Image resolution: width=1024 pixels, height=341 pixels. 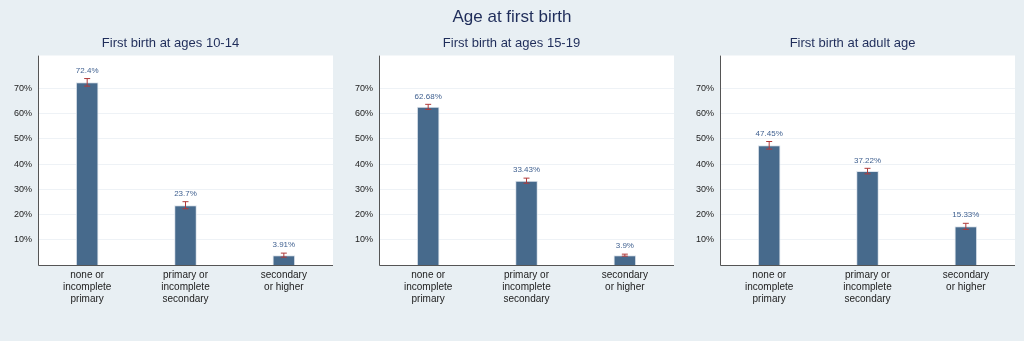 What do you see at coordinates (966, 215) in the screenshot?
I see `data-label: 15.33%` at bounding box center [966, 215].